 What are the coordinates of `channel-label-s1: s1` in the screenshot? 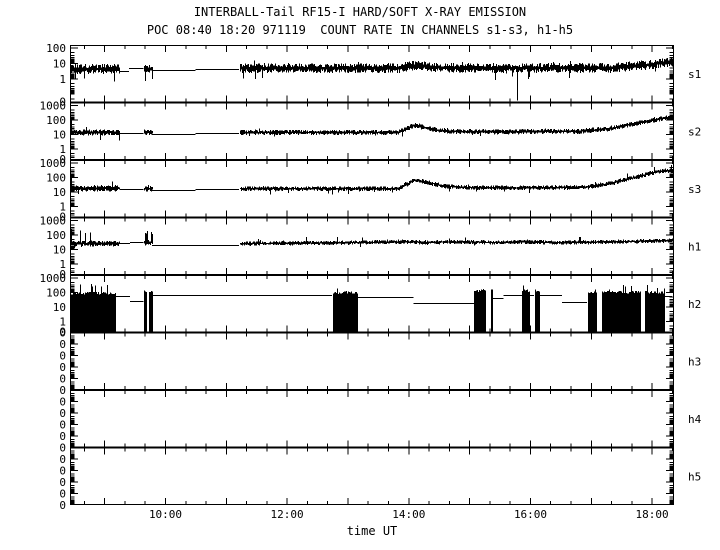 It's located at (694, 74).